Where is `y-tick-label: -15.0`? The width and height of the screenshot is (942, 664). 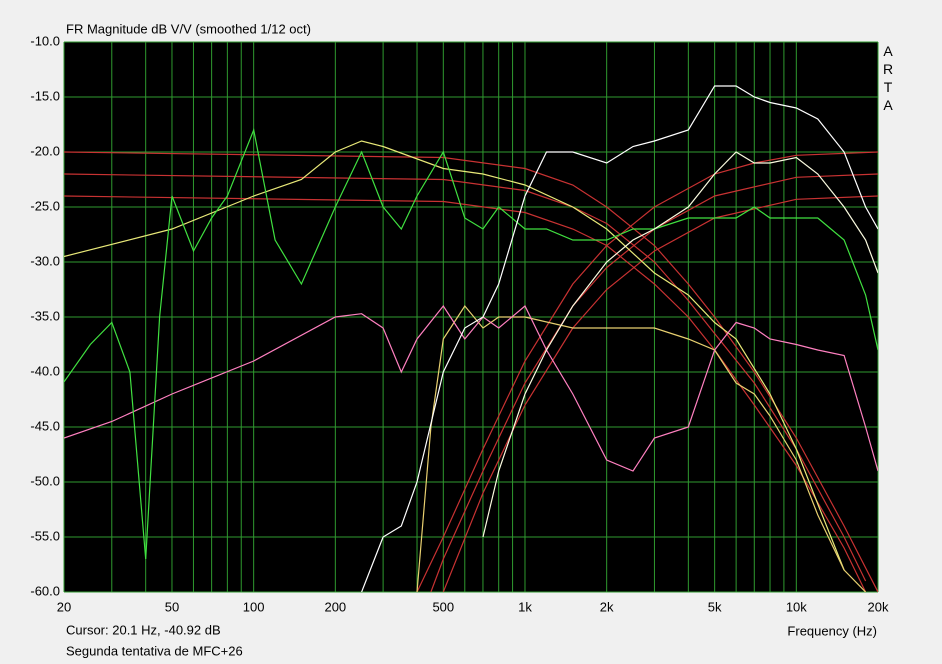 y-tick-label: -15.0 is located at coordinates (45, 95).